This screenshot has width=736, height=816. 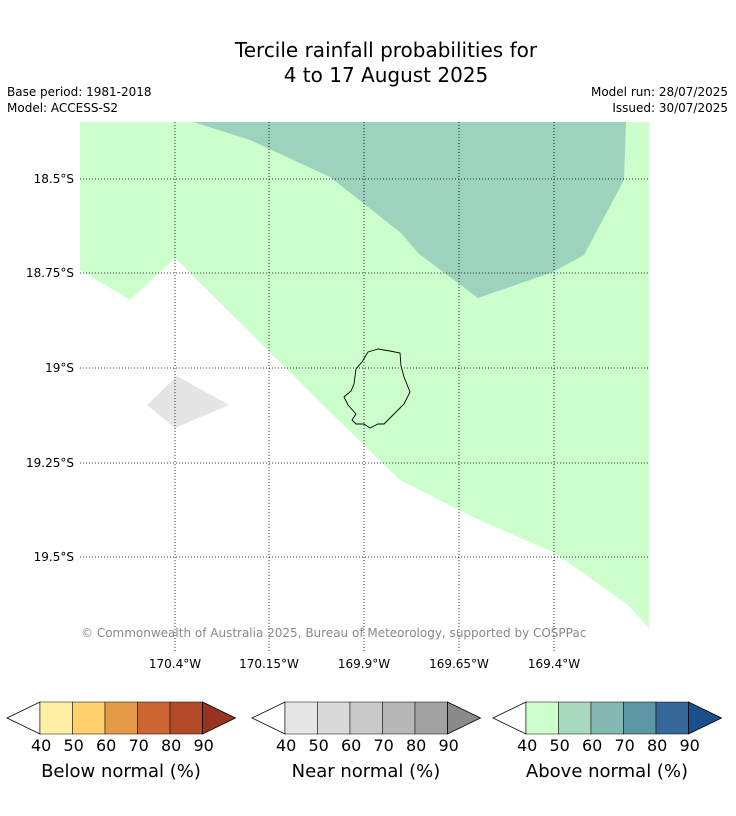 I want to click on longitude-labels: 170.4°W 170.15°W 169.9°W 169.65°W 169.4°W, so click(x=364, y=664).